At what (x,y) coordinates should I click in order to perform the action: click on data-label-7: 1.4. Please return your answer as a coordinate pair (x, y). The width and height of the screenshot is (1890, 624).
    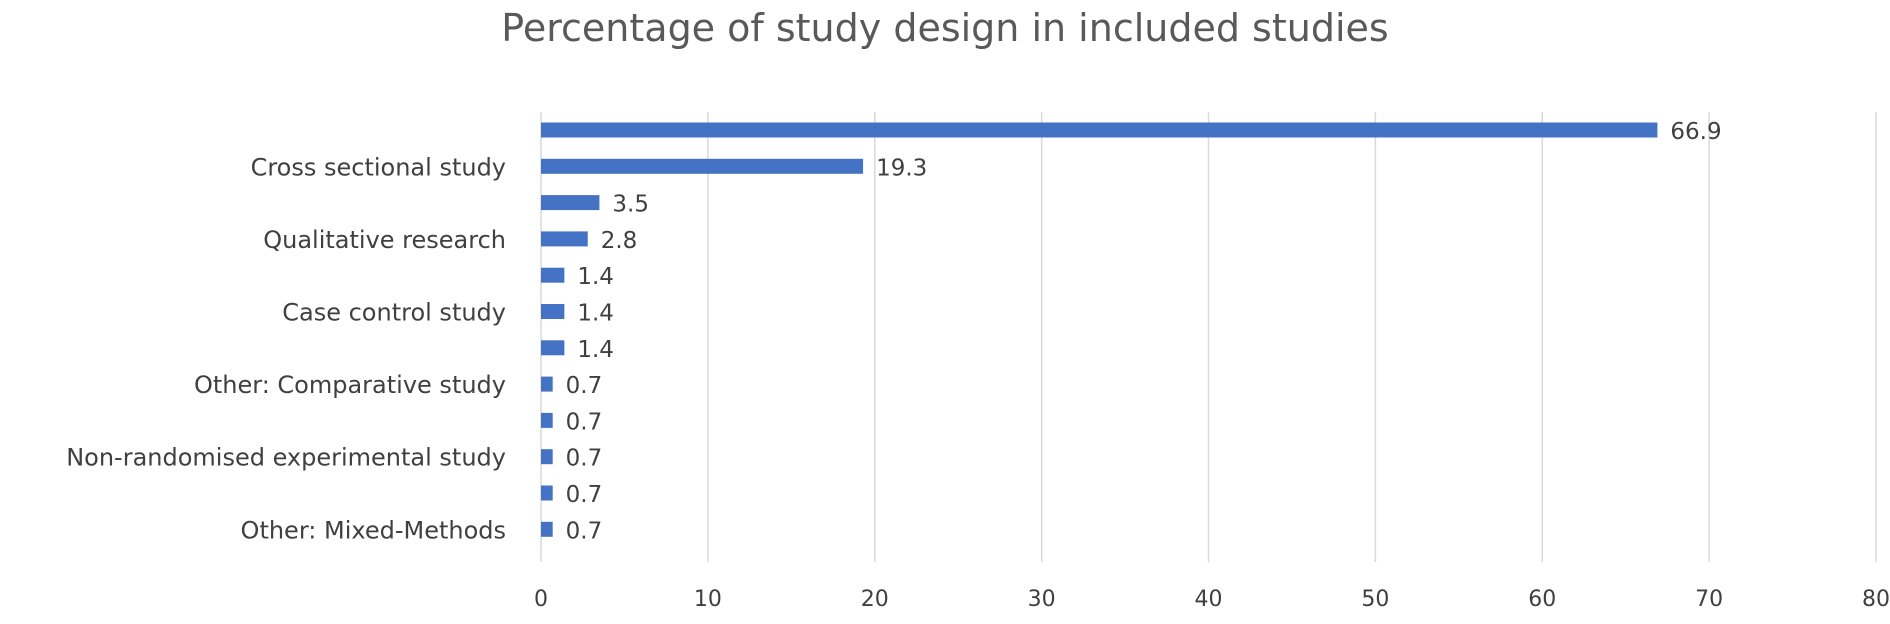
    Looking at the image, I should click on (595, 350).